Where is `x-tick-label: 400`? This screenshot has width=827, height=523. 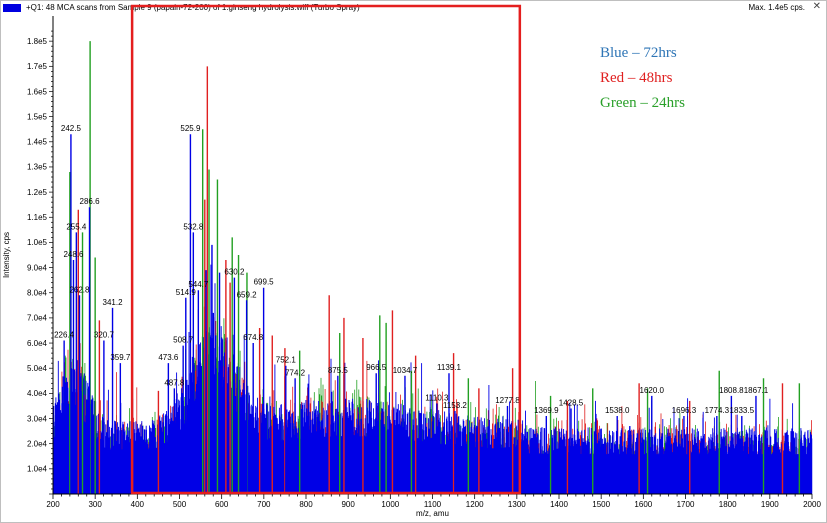
x-tick-label: 400 is located at coordinates (138, 504).